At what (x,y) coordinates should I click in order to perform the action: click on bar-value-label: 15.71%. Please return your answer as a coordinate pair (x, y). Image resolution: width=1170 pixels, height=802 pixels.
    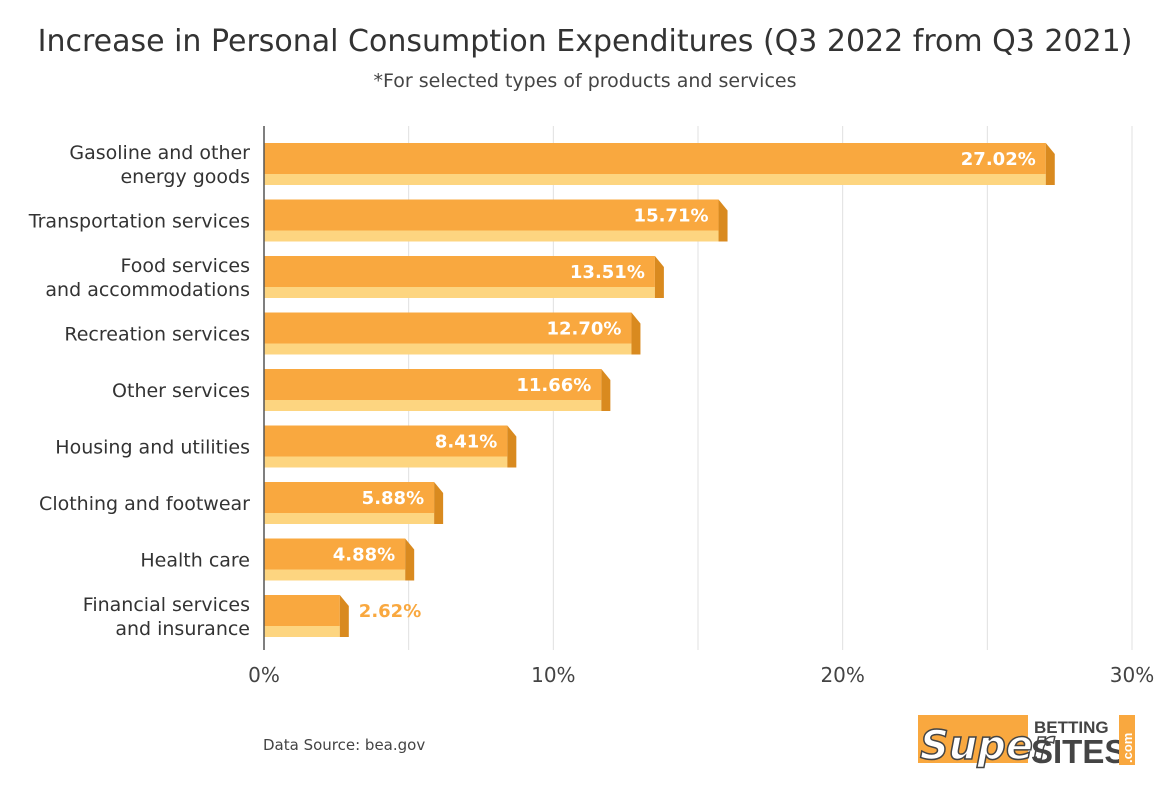
    Looking at the image, I should click on (671, 216).